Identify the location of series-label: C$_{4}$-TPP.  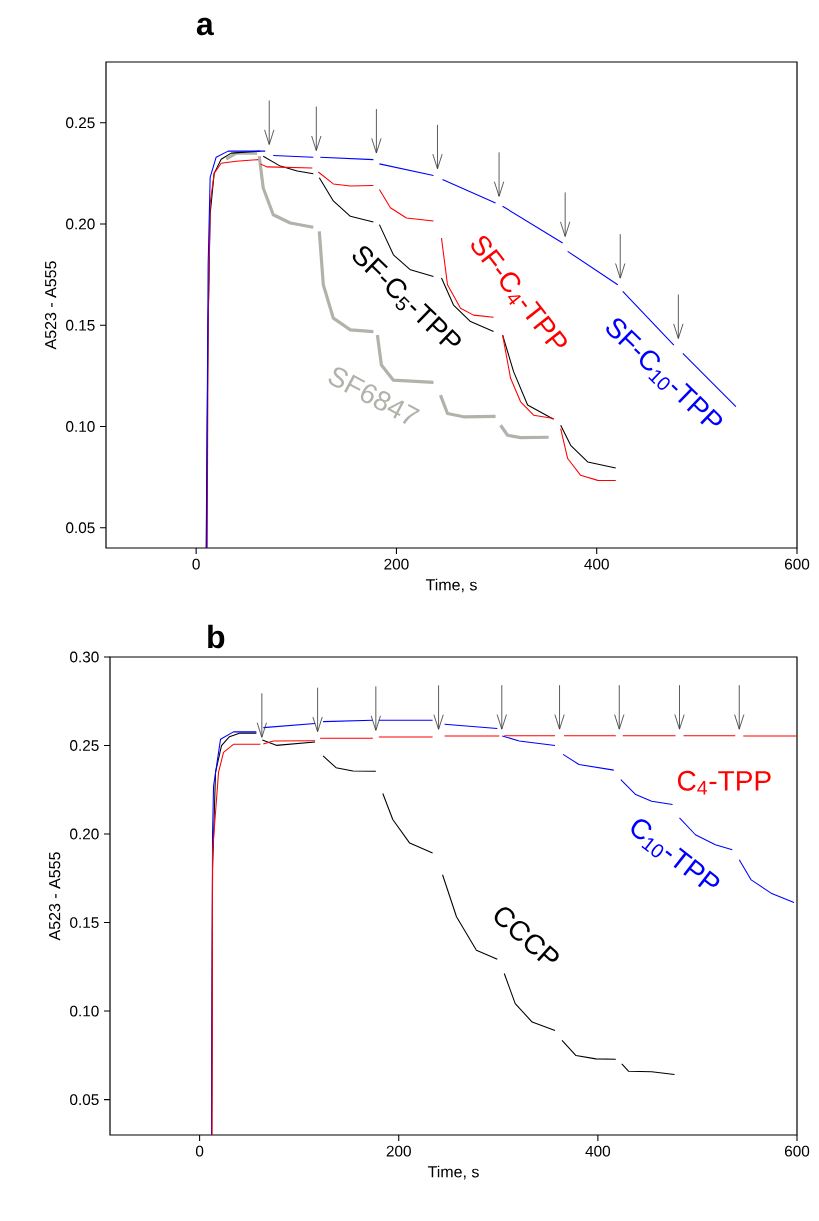
(724, 782).